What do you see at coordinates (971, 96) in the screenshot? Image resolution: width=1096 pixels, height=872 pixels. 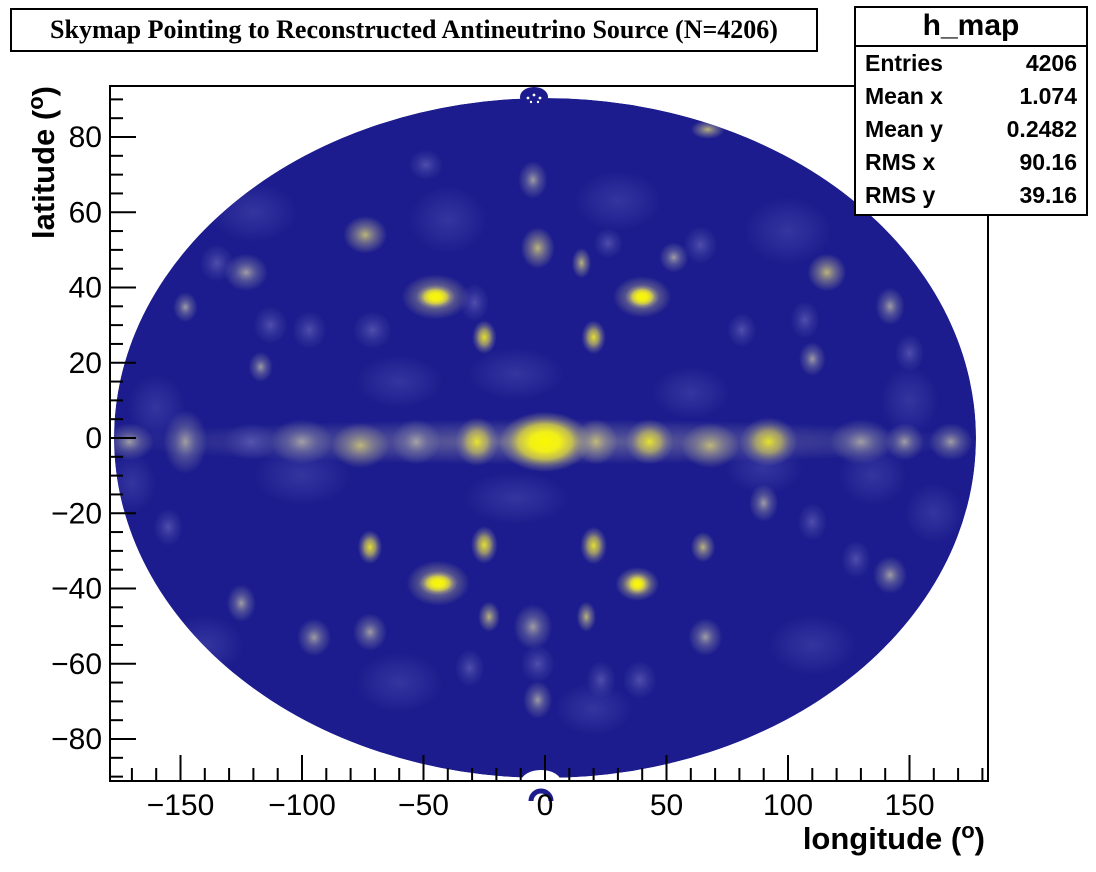 I see `stats-row: Mean x 1.074` at bounding box center [971, 96].